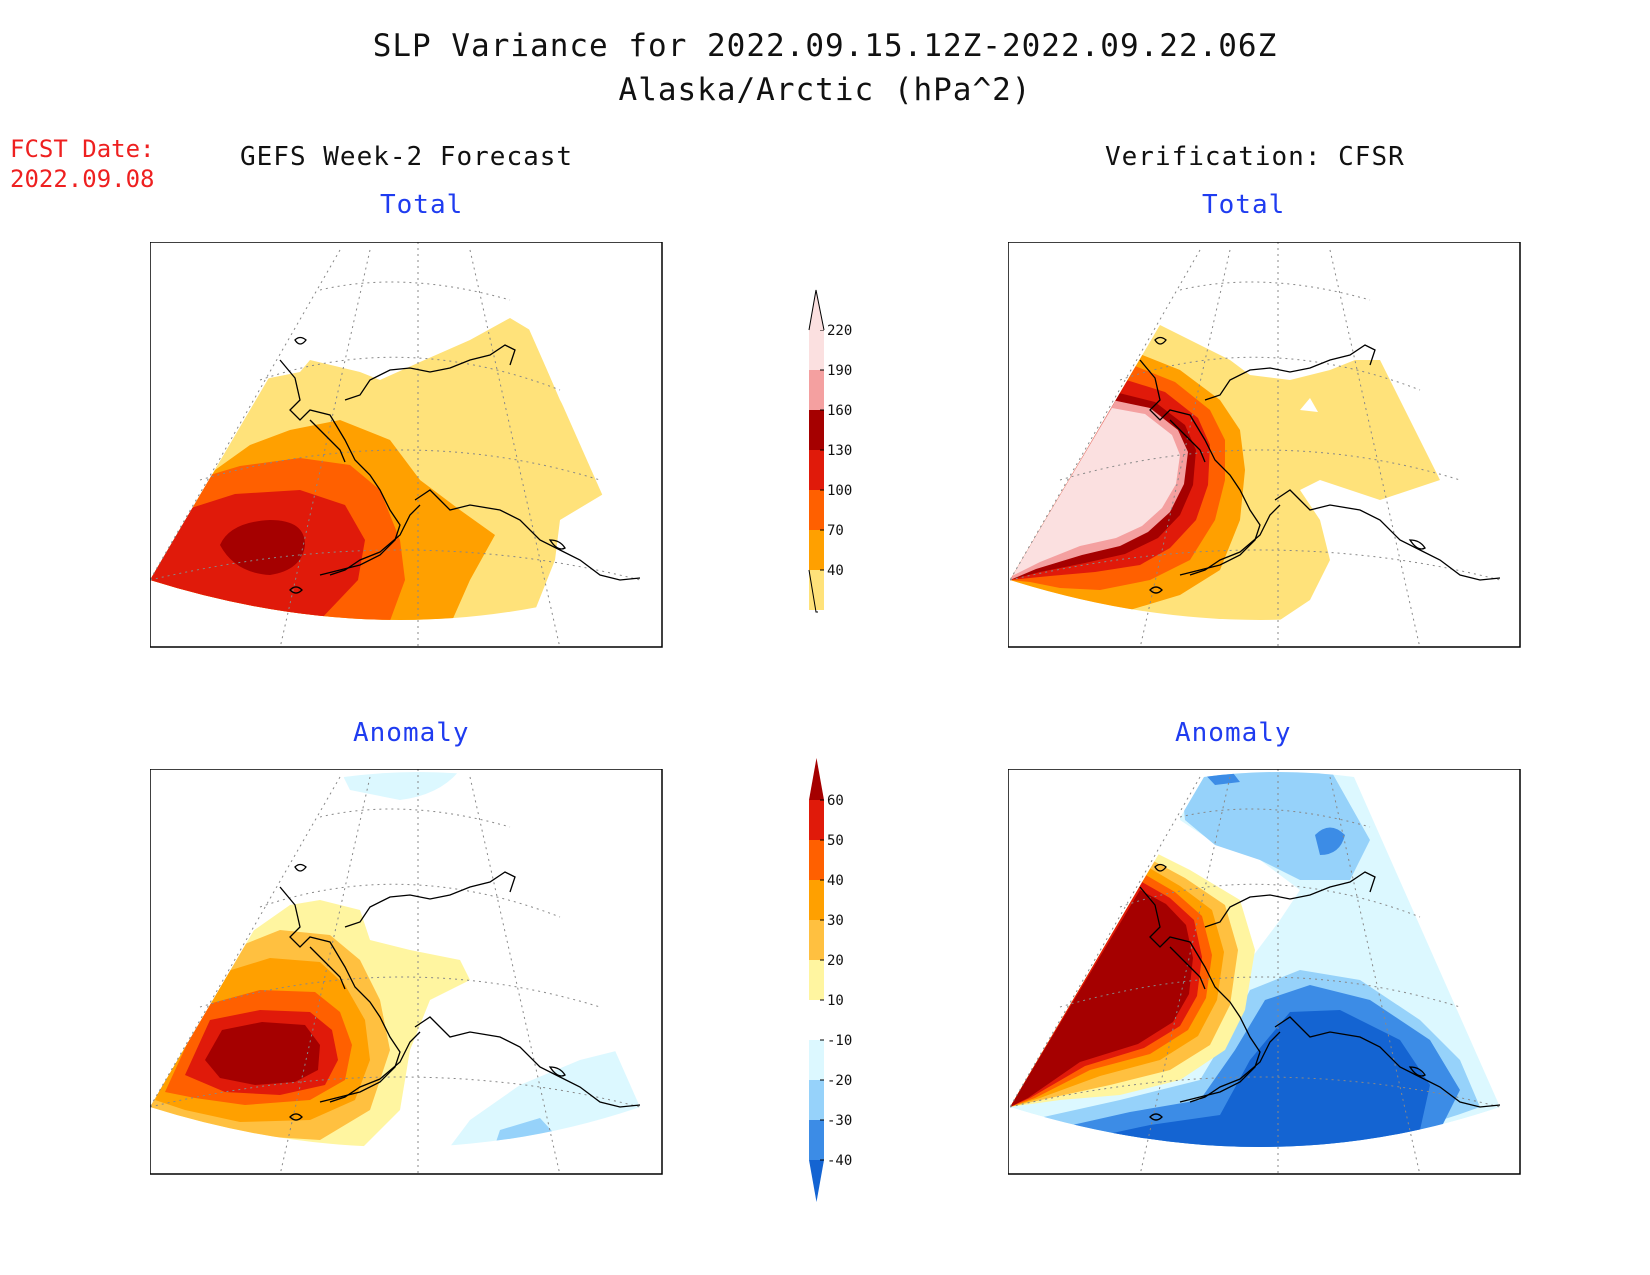 Image resolution: width=1650 pixels, height=1275 pixels. What do you see at coordinates (82, 179) in the screenshot?
I see `fcst-date-value: 2022.09.08` at bounding box center [82, 179].